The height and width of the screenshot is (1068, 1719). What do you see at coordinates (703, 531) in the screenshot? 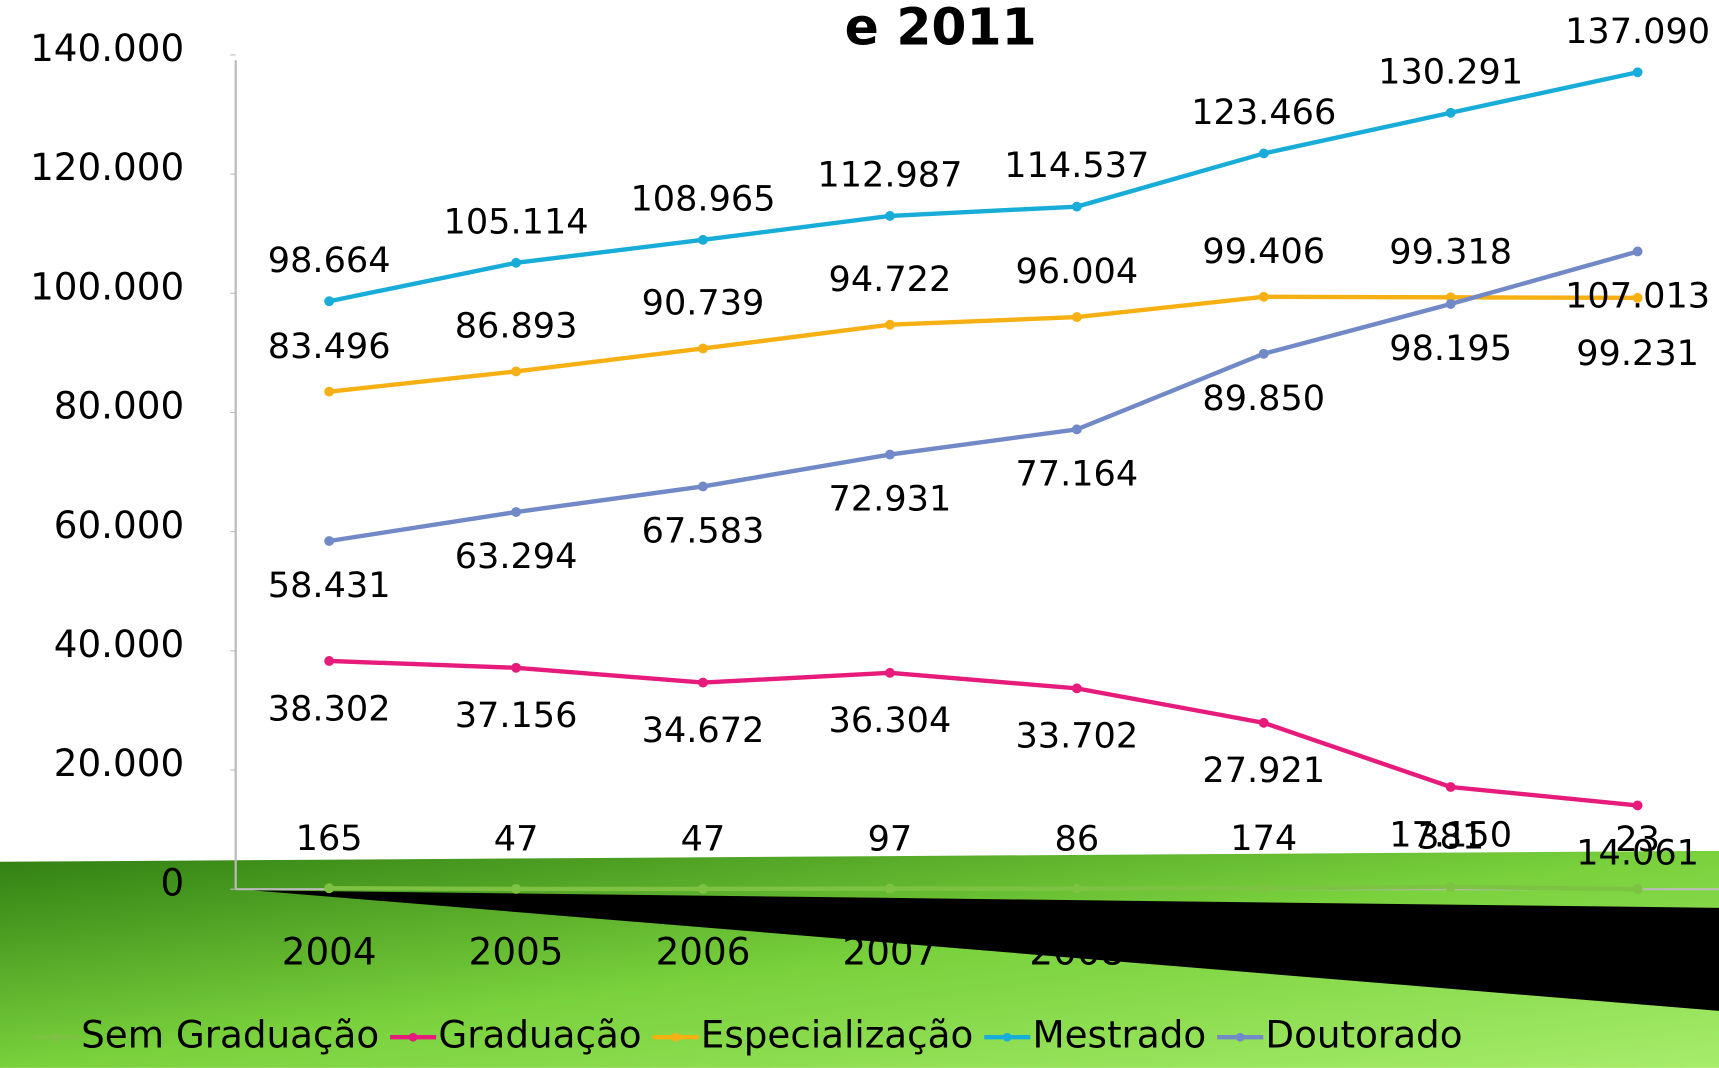
I see `value-label: 67.583` at bounding box center [703, 531].